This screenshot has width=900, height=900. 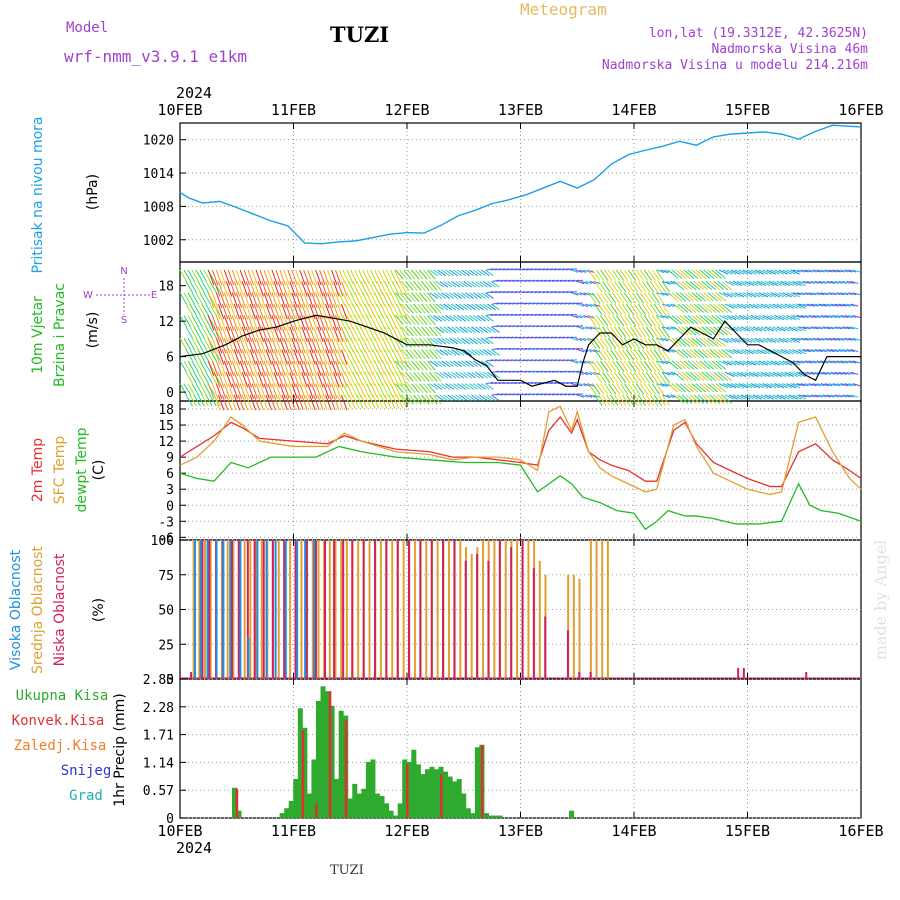 I want to click on conv-precip-bar, so click(x=482, y=781).